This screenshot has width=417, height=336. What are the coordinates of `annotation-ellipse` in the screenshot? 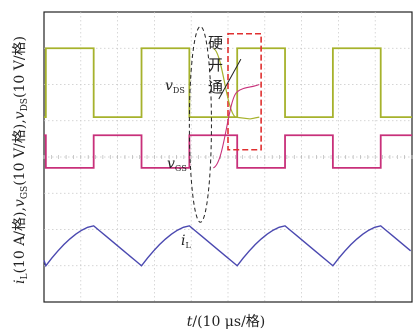 It's located at (200, 124).